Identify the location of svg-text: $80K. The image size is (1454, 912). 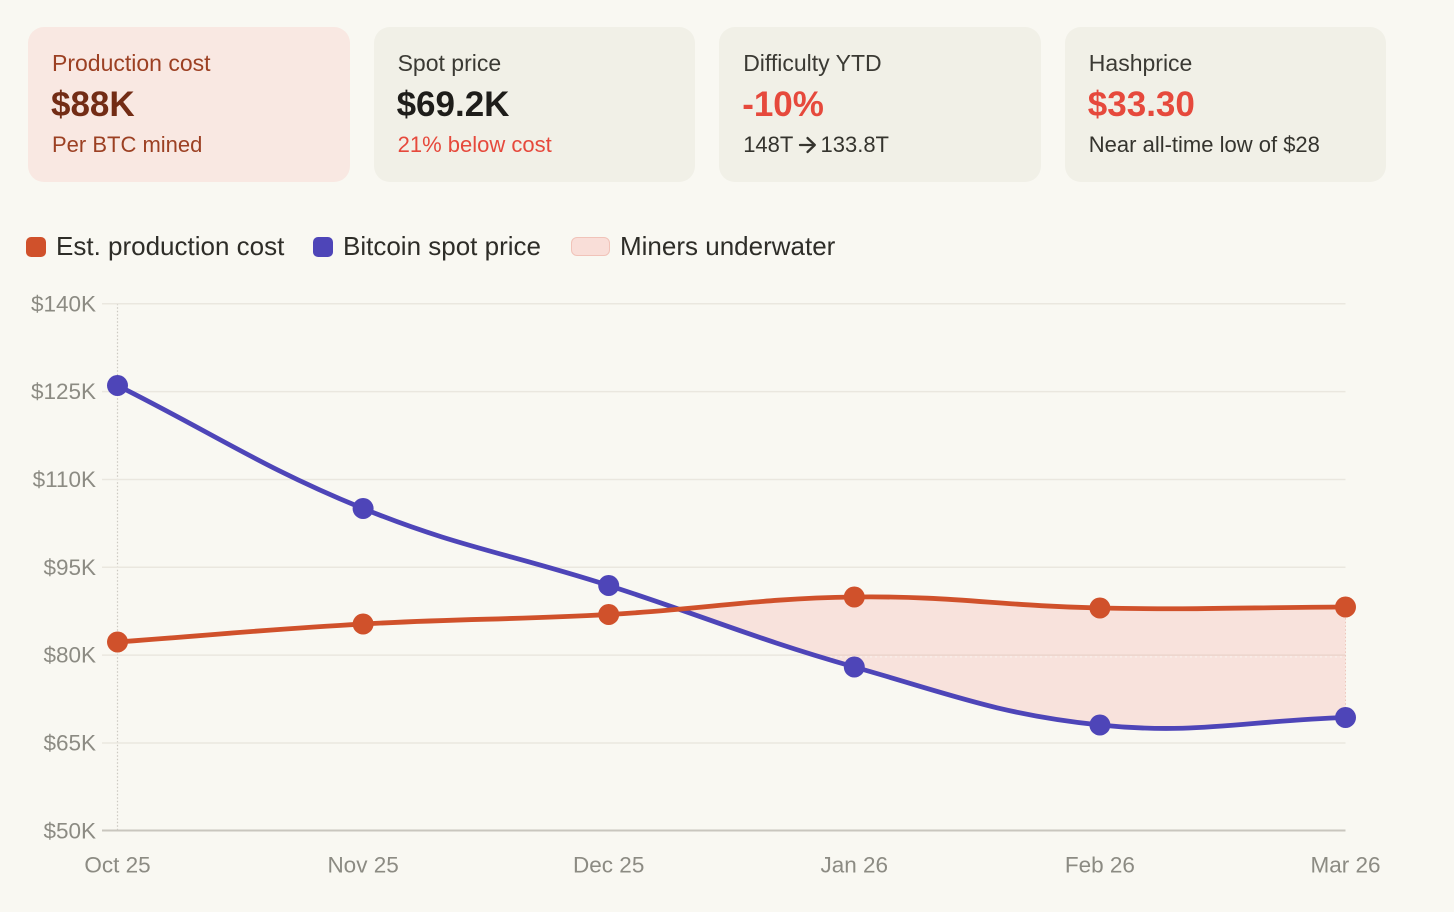
(69, 655).